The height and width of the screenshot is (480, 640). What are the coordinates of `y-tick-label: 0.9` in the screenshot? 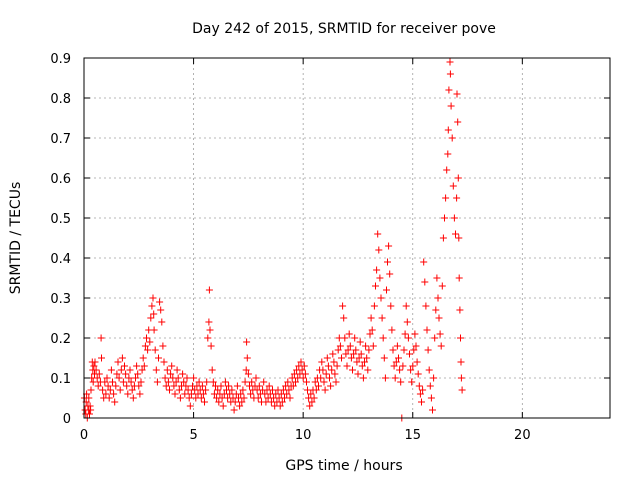 It's located at (60, 59).